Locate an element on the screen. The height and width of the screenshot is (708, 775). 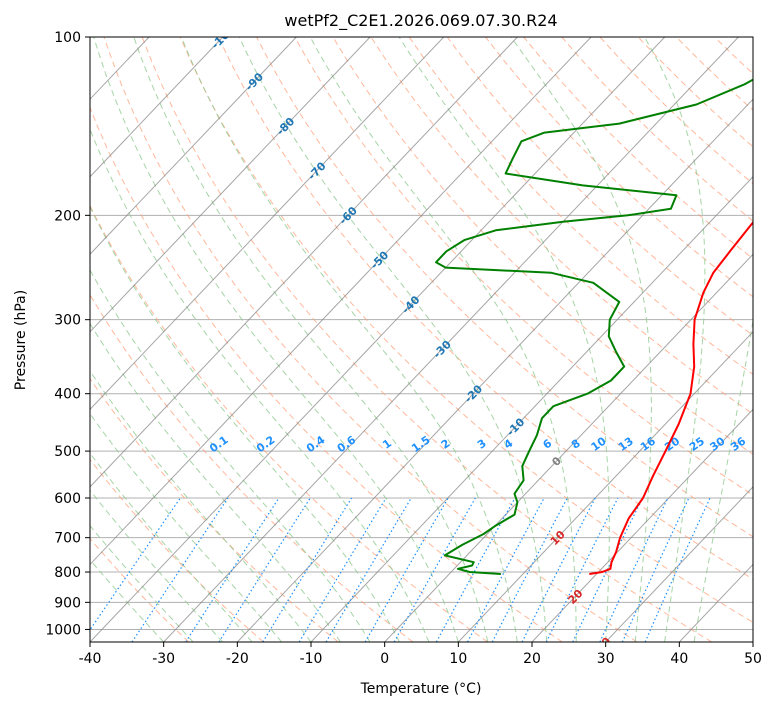
y-tick-label: 100 is located at coordinates (67, 38).